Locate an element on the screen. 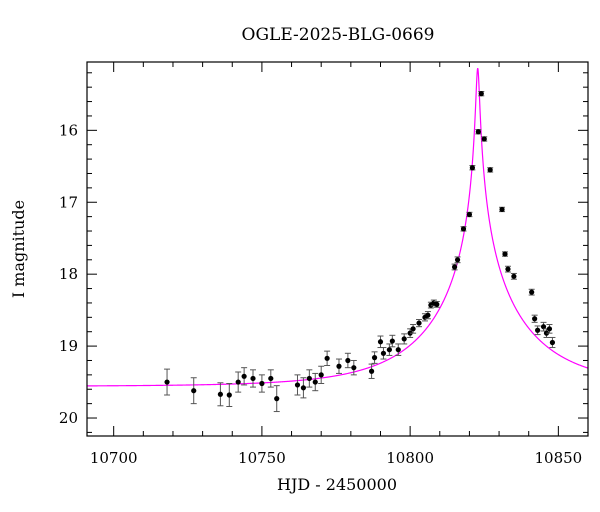  x-tick-label: 10750 is located at coordinates (262, 458).